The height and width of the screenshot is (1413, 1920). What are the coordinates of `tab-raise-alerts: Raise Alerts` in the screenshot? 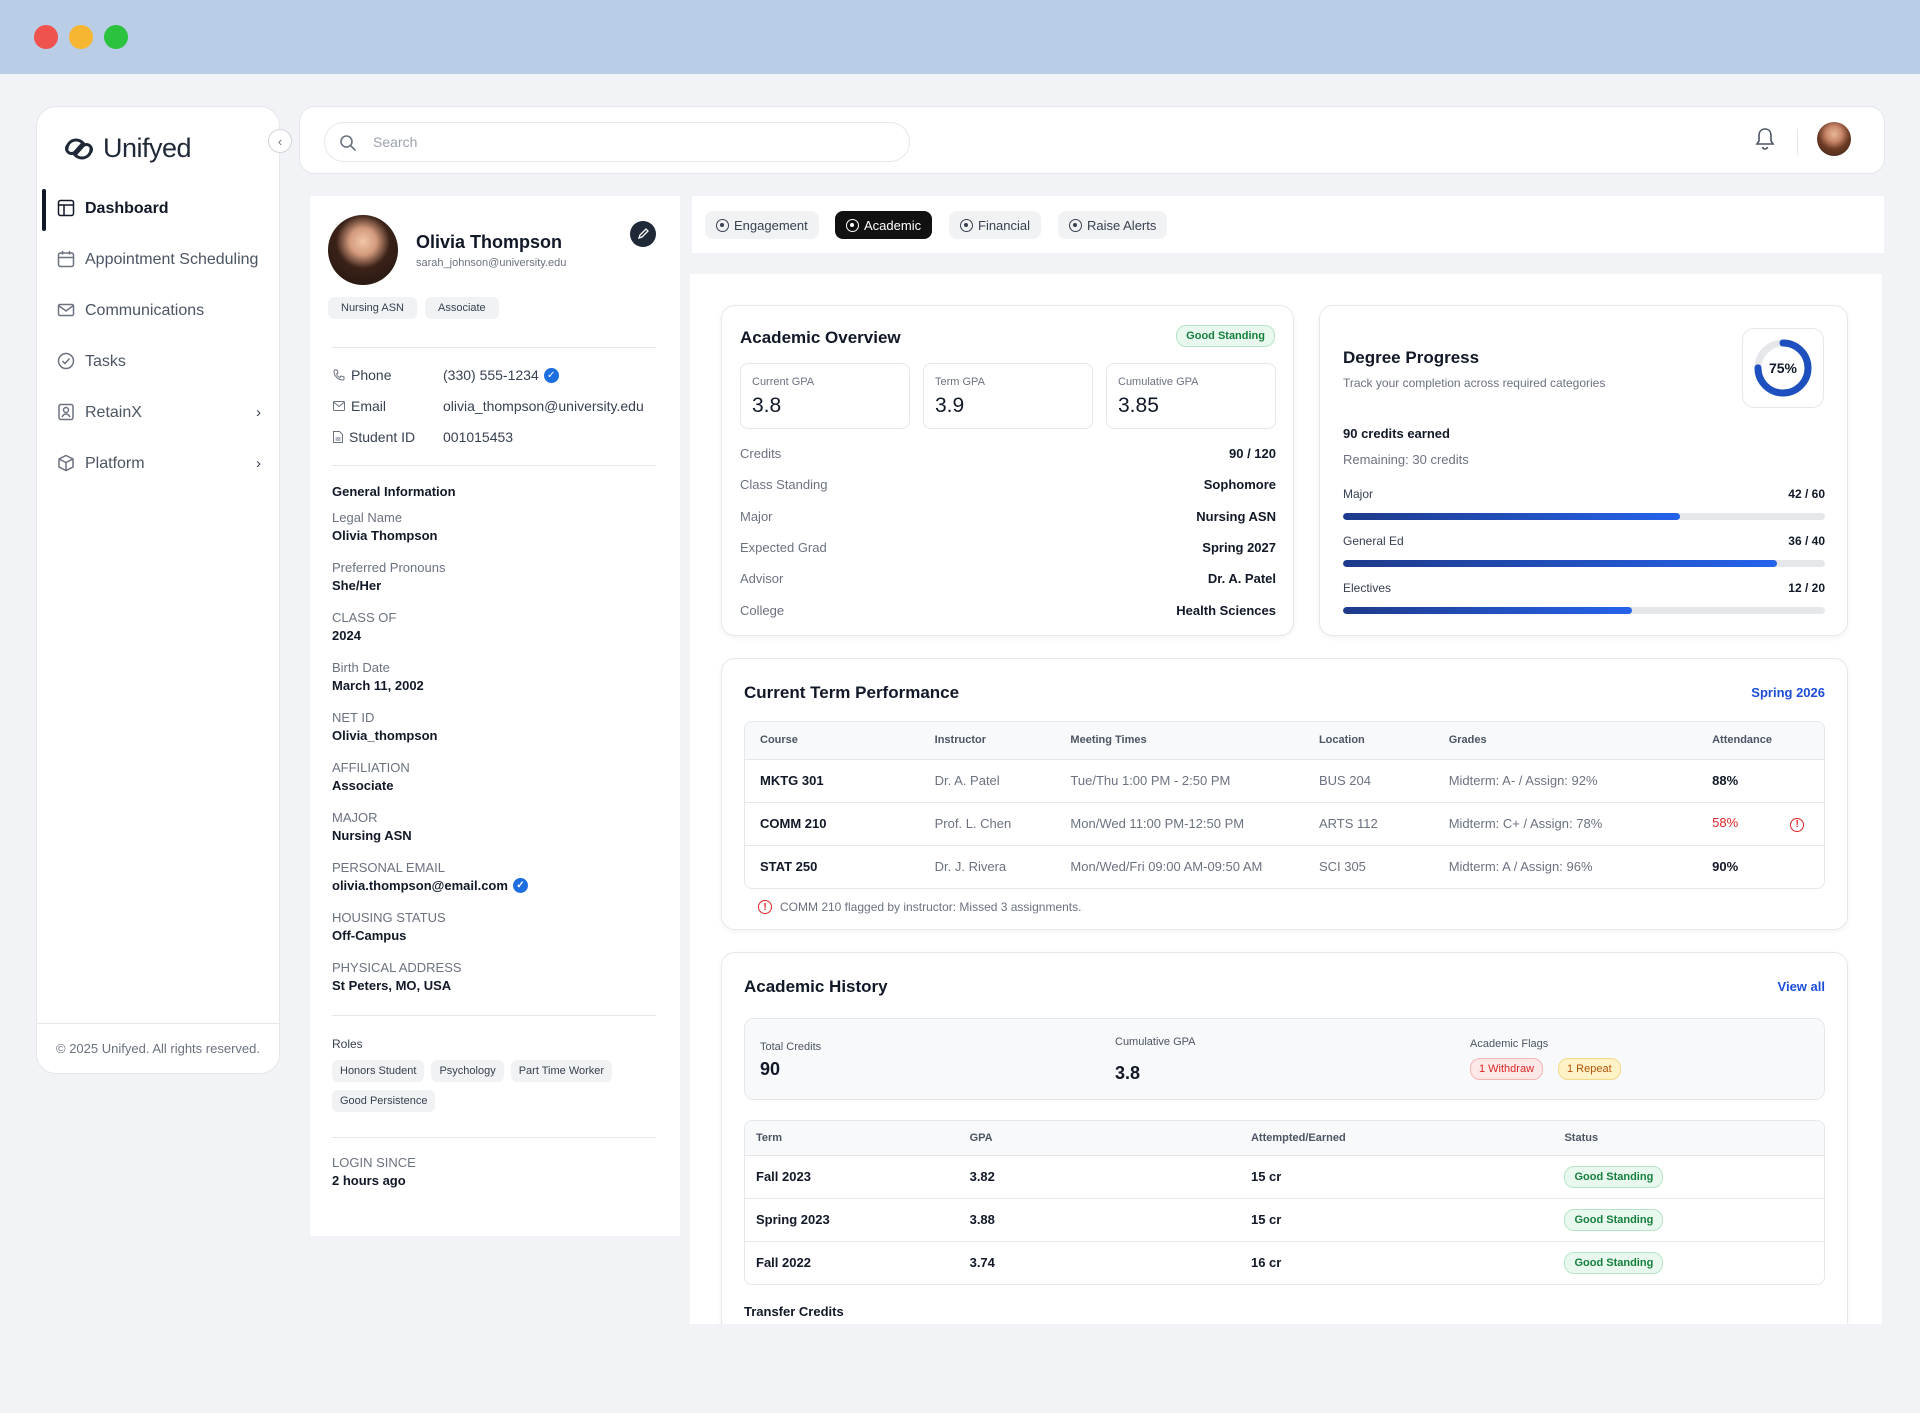 It's located at (1113, 225).